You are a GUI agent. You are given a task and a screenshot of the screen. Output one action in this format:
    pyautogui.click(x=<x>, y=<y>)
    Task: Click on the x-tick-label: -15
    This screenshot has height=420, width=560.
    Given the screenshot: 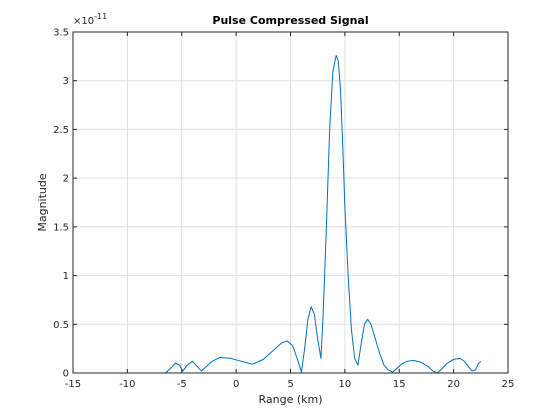 What is the action you would take?
    pyautogui.click(x=73, y=384)
    